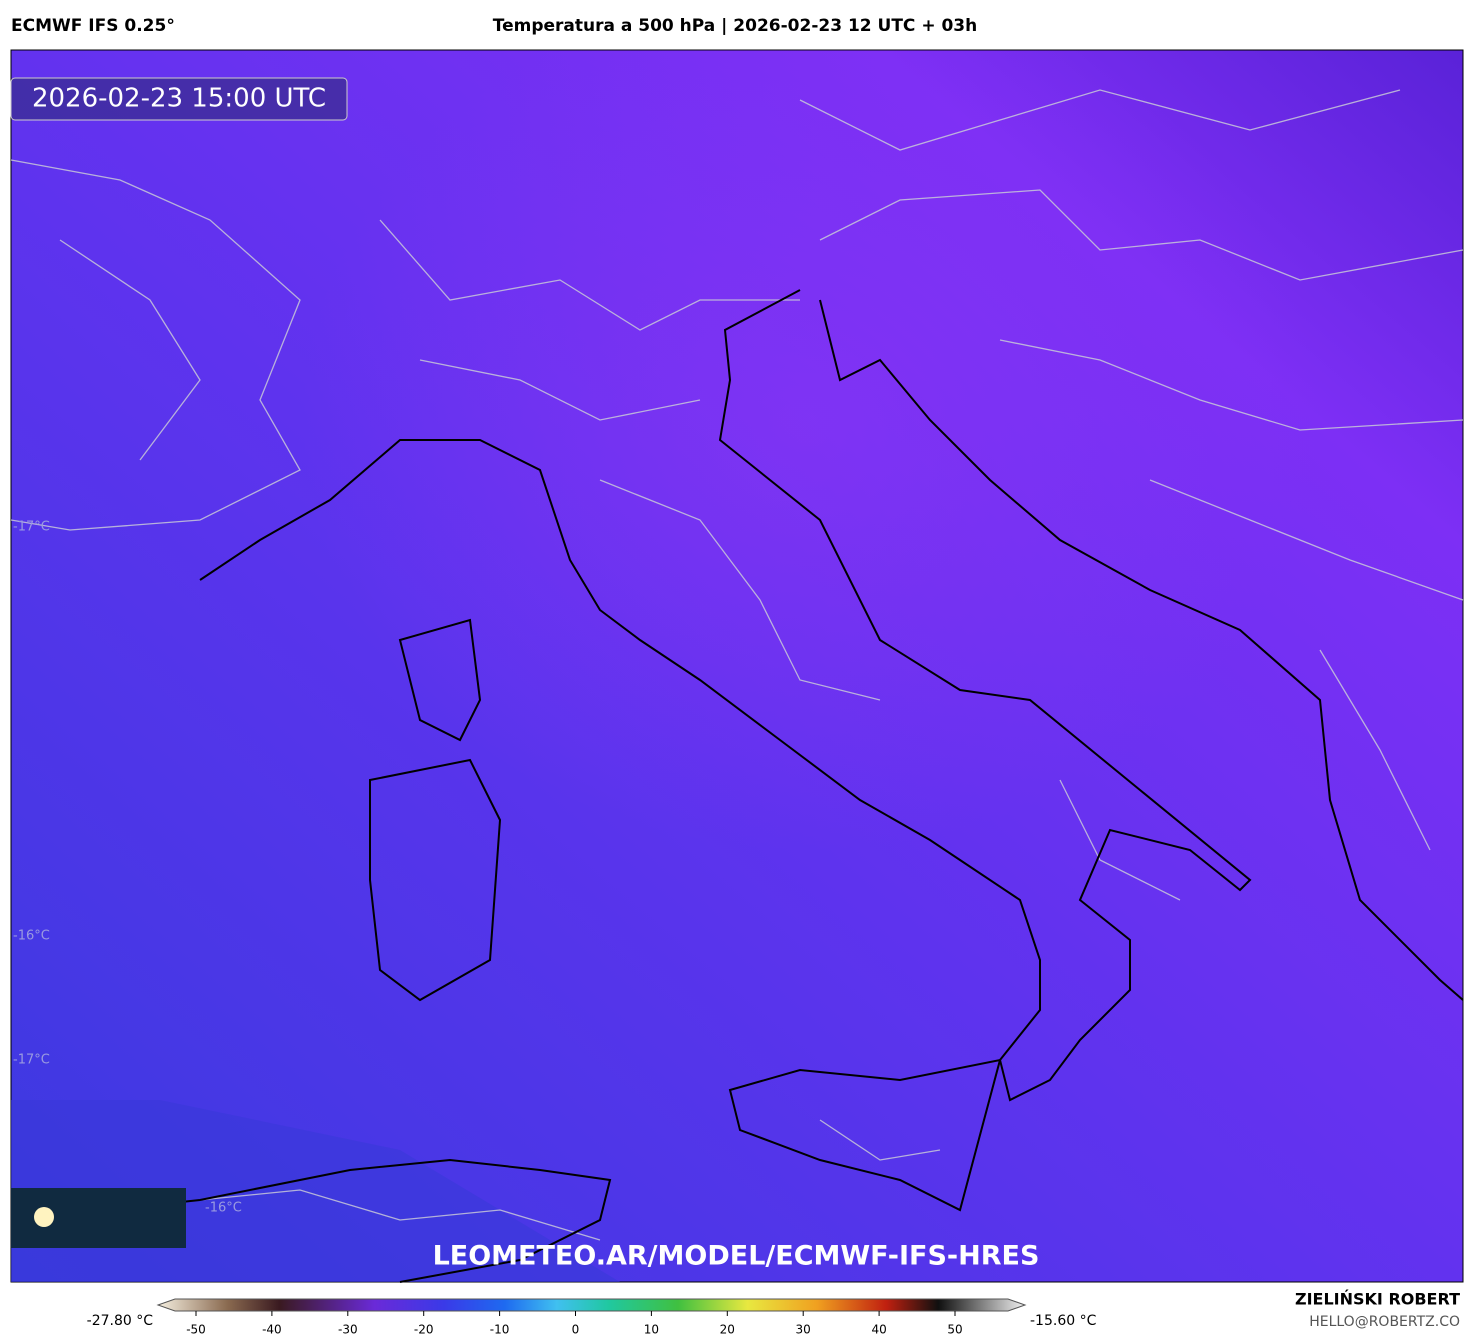  What do you see at coordinates (651, 1330) in the screenshot?
I see `colorbar-tick-label: 10` at bounding box center [651, 1330].